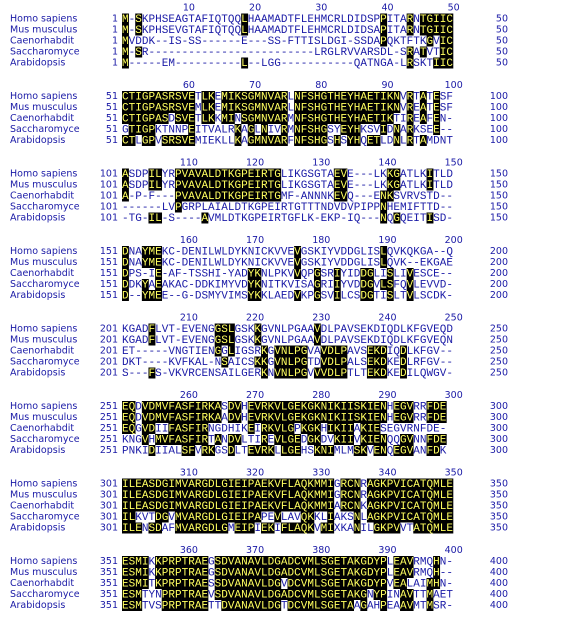 This screenshot has width=587, height=625. Describe the element at coordinates (499, 439) in the screenshot. I see `end-position: 300` at that location.